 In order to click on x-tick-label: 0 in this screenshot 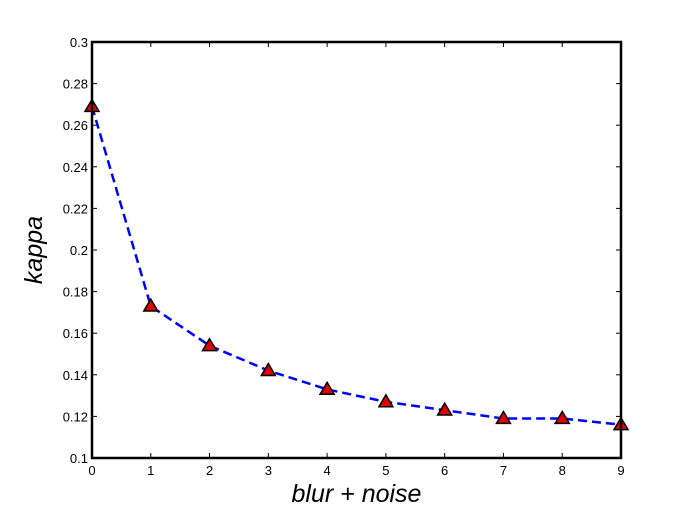, I will do `click(91, 470)`.